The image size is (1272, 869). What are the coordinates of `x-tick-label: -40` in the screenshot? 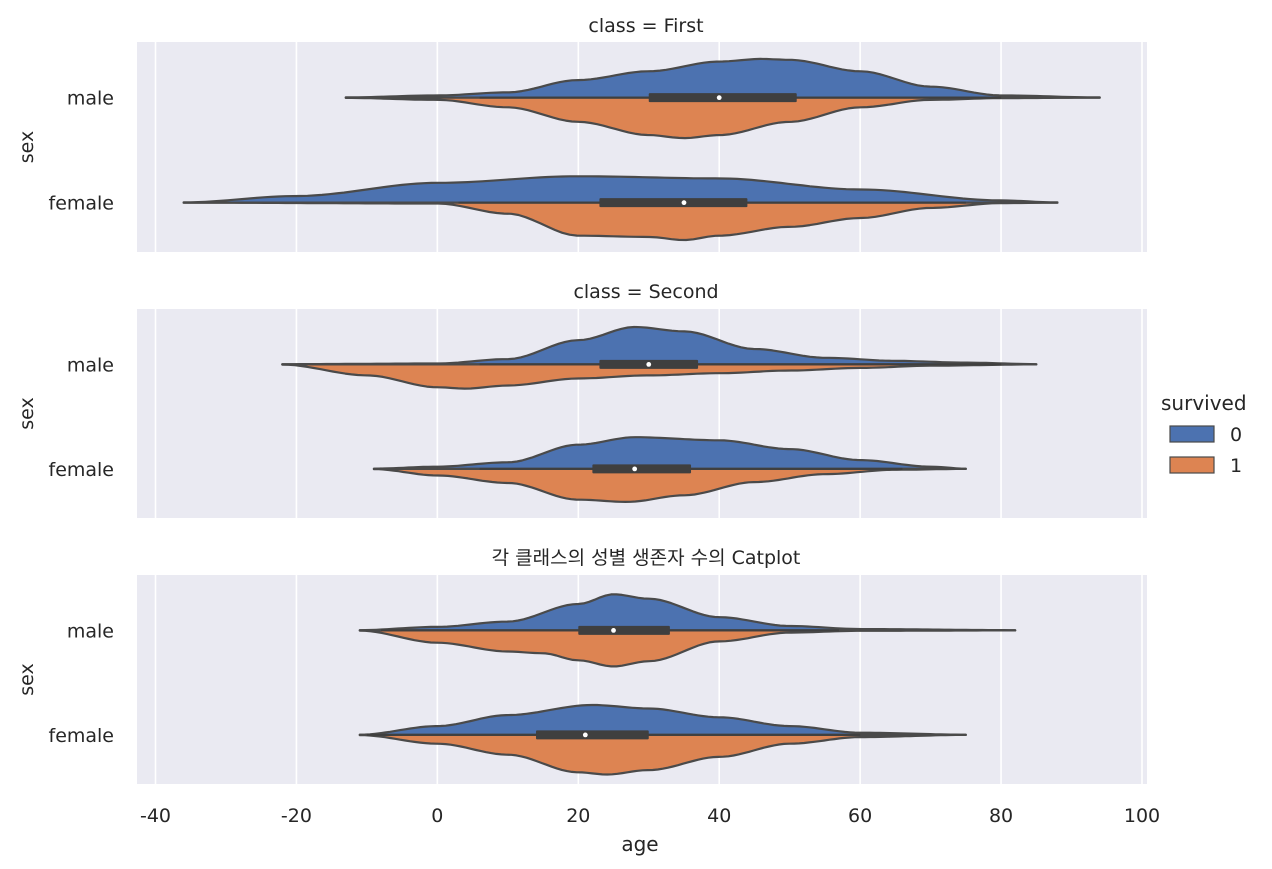 It's located at (155, 816).